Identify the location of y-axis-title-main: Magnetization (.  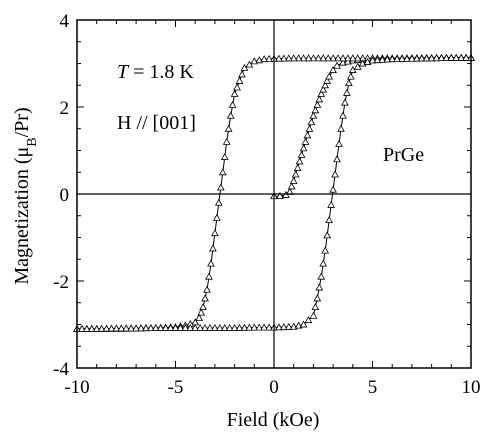
(22, 221).